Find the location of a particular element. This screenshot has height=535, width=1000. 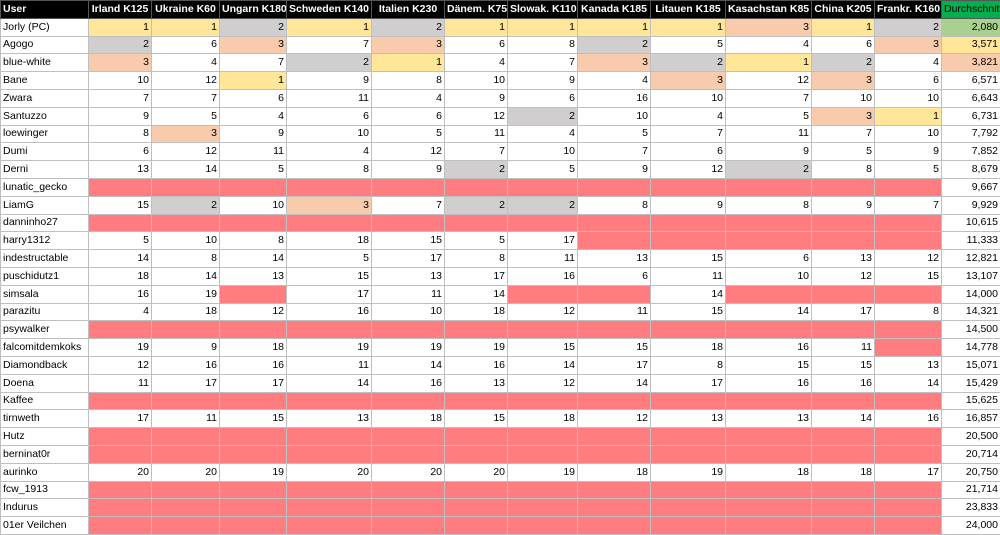

average-cell: 15,625 is located at coordinates (971, 401).